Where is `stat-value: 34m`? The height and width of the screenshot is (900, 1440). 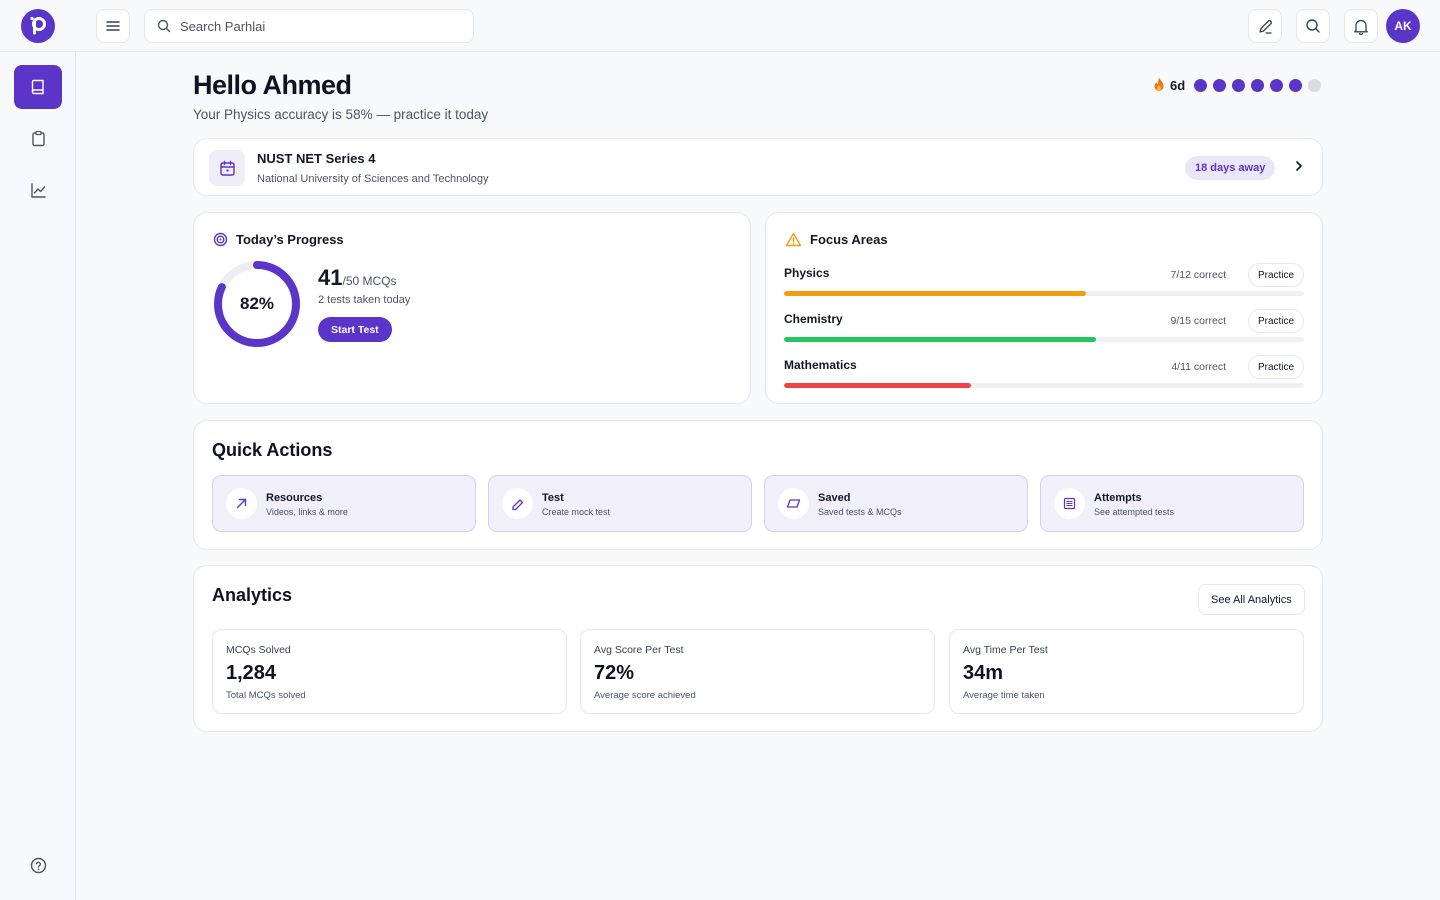 stat-value: 34m is located at coordinates (983, 673).